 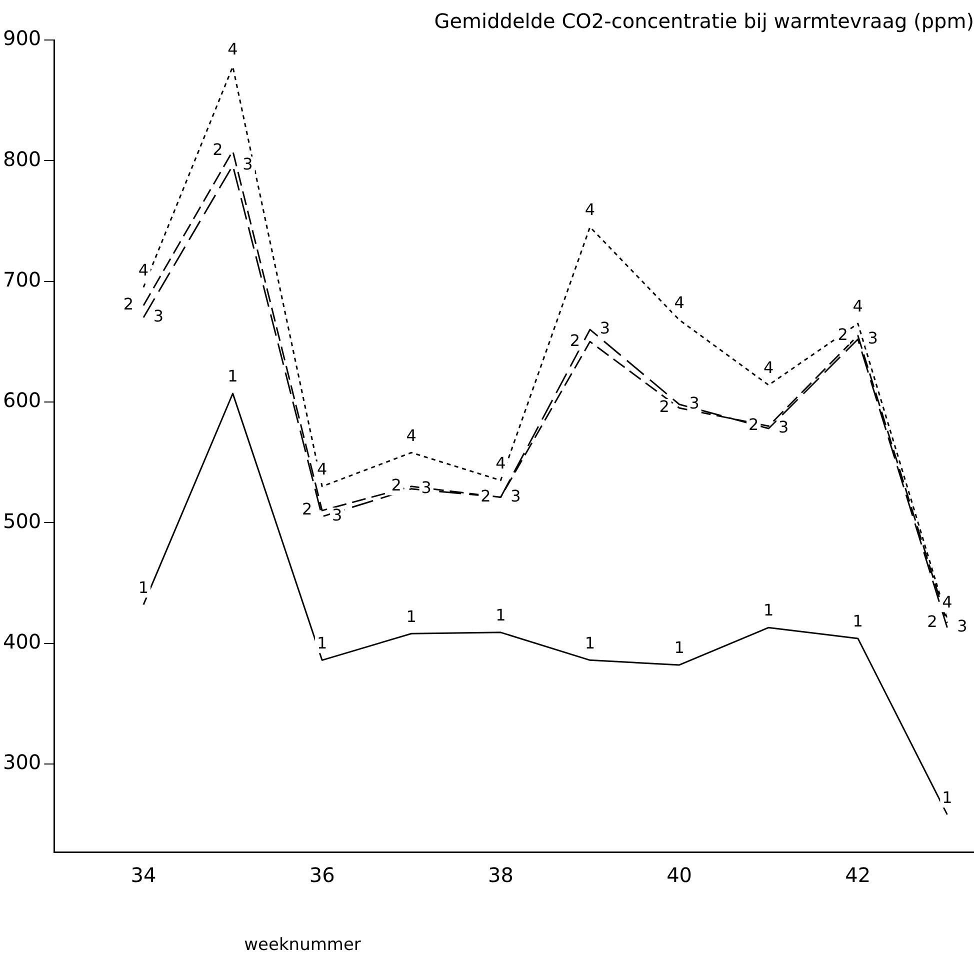 What do you see at coordinates (947, 602) in the screenshot?
I see `series-label: 4` at bounding box center [947, 602].